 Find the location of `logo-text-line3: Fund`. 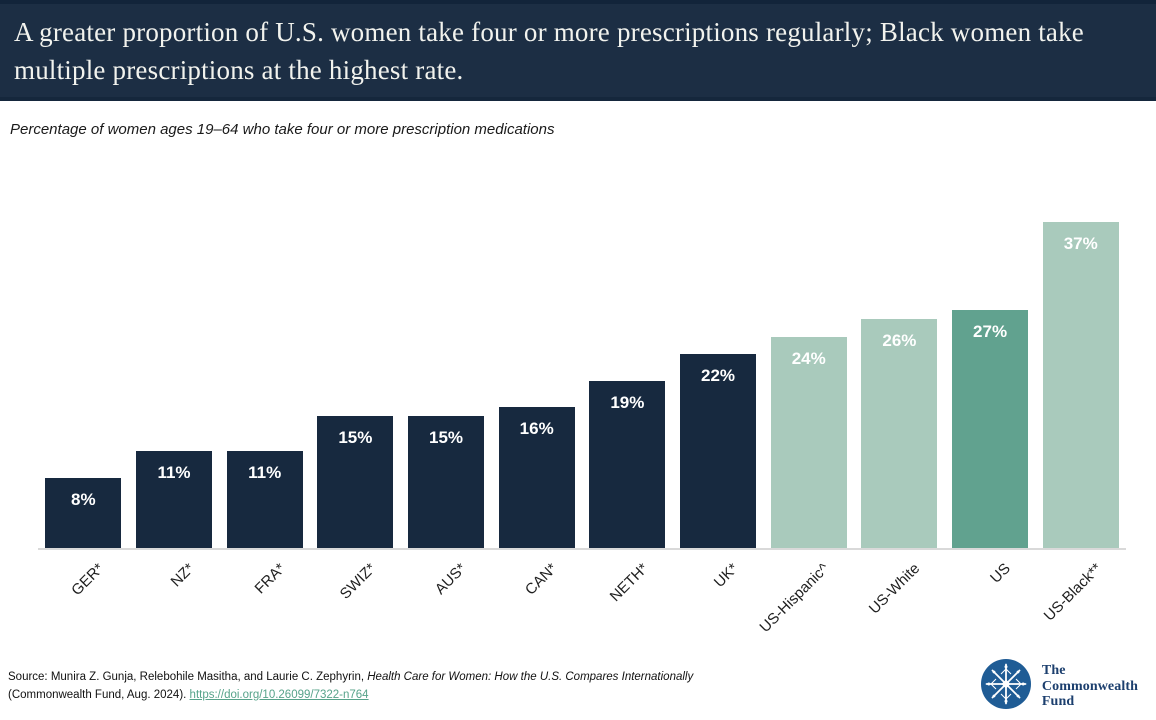

logo-text-line3: Fund is located at coordinates (1058, 702).